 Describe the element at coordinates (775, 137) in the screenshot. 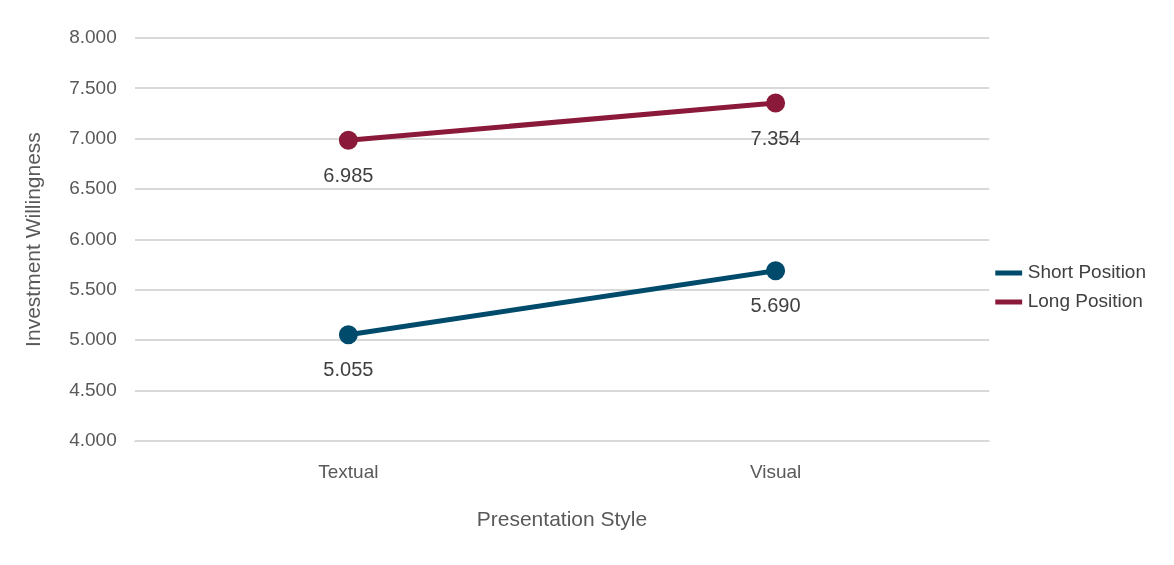

I see `data-label: 7.354` at that location.